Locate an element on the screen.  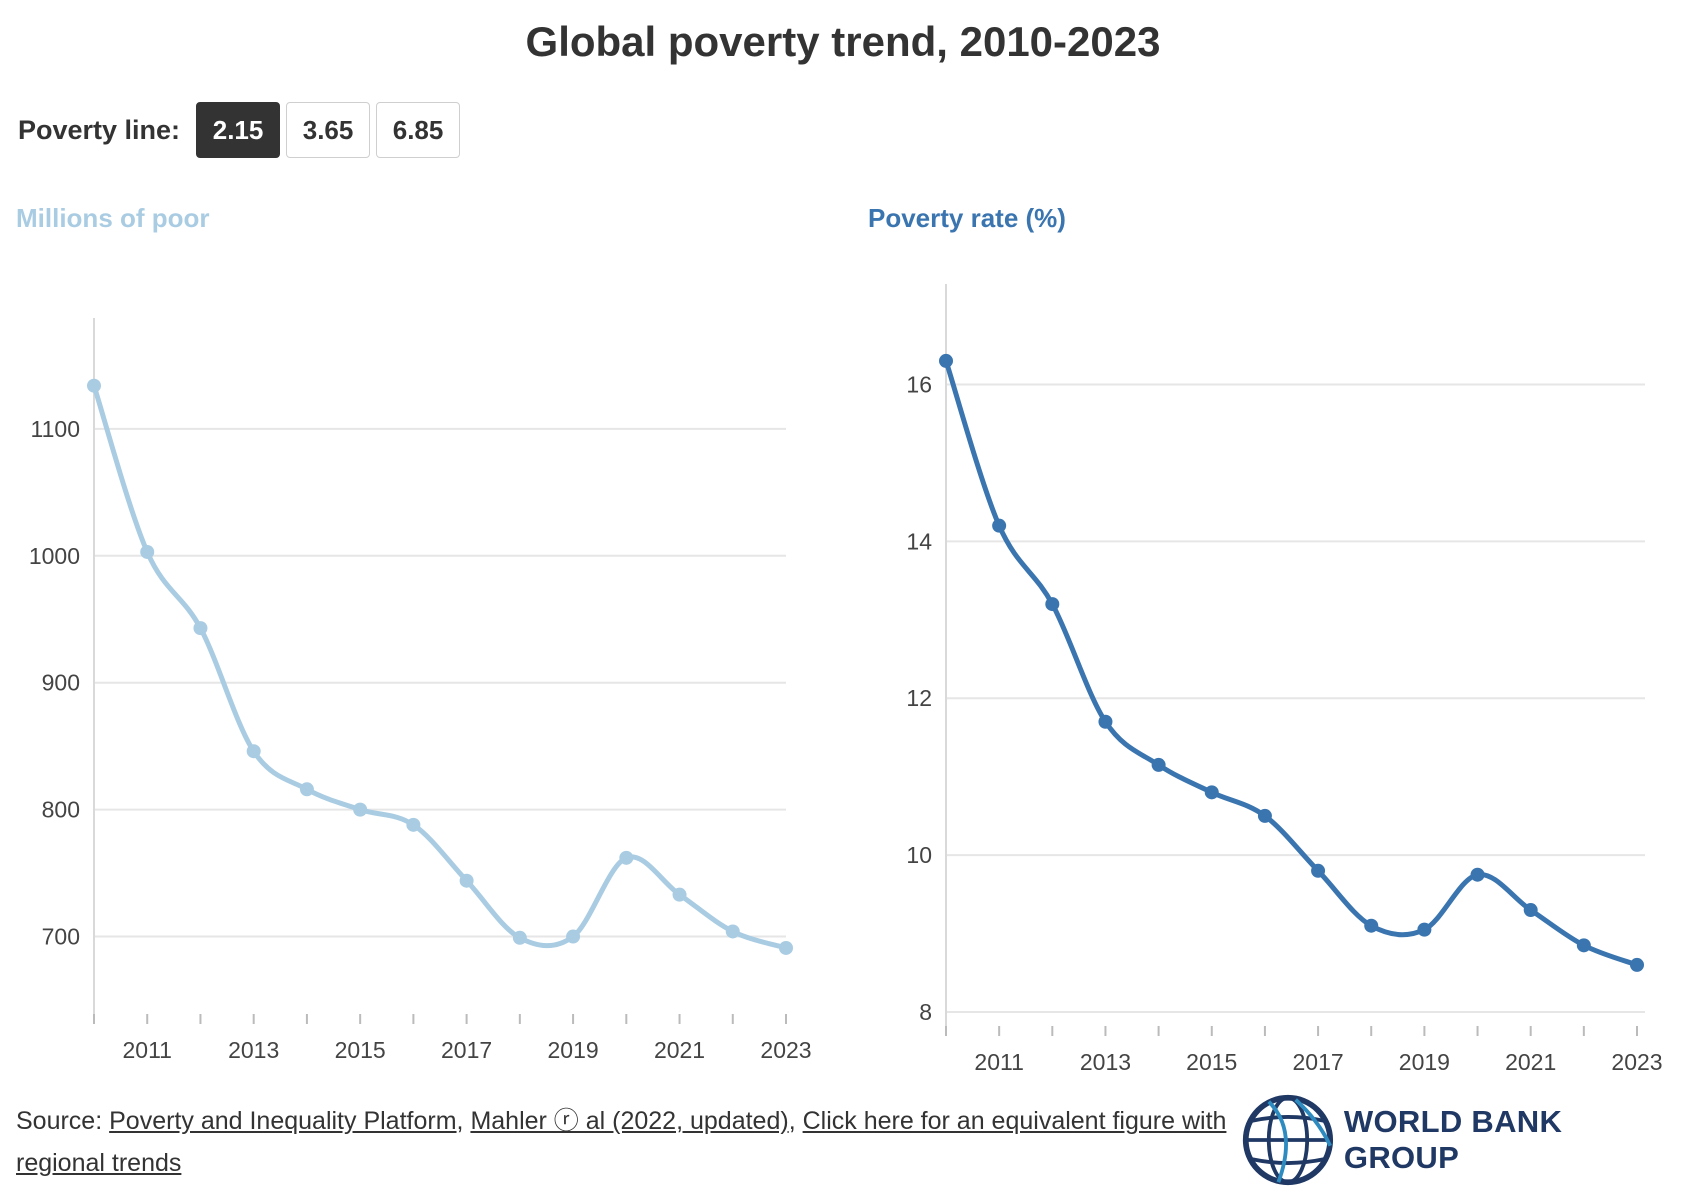
right-y-tick-label: 8 is located at coordinates (925, 1012).